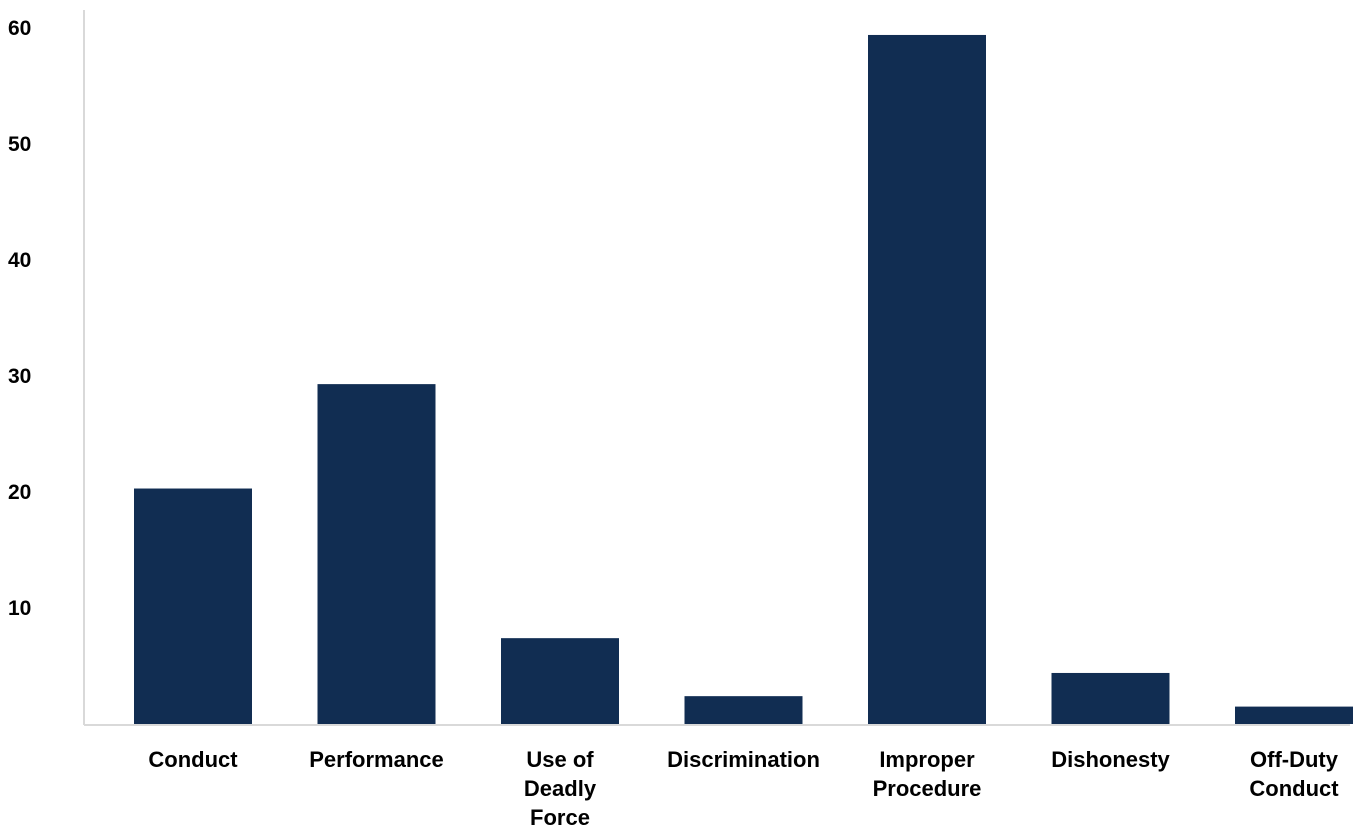 The image size is (1368, 839). What do you see at coordinates (19, 318) in the screenshot?
I see `y-axis-ticks: 10 20 30 40 50 60` at bounding box center [19, 318].